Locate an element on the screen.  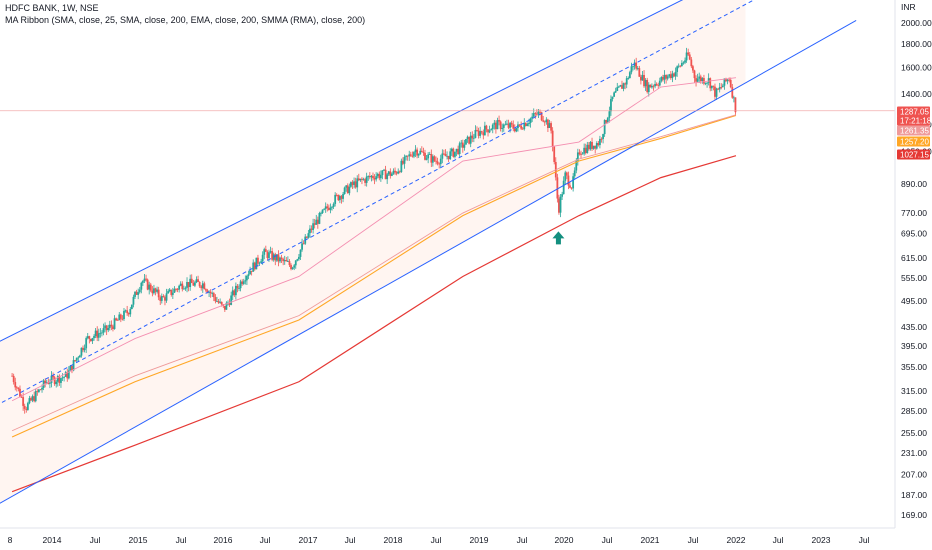
y-tick-label: 2000.00 is located at coordinates (916, 23).